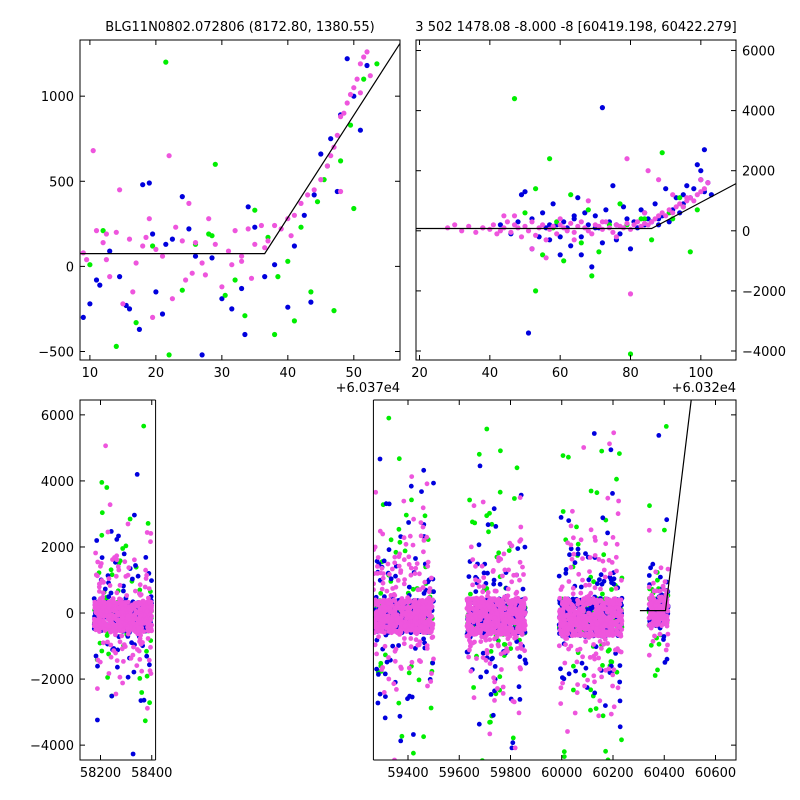 The width and height of the screenshot is (800, 800). I want to click on series-magenta, so click(578, 226).